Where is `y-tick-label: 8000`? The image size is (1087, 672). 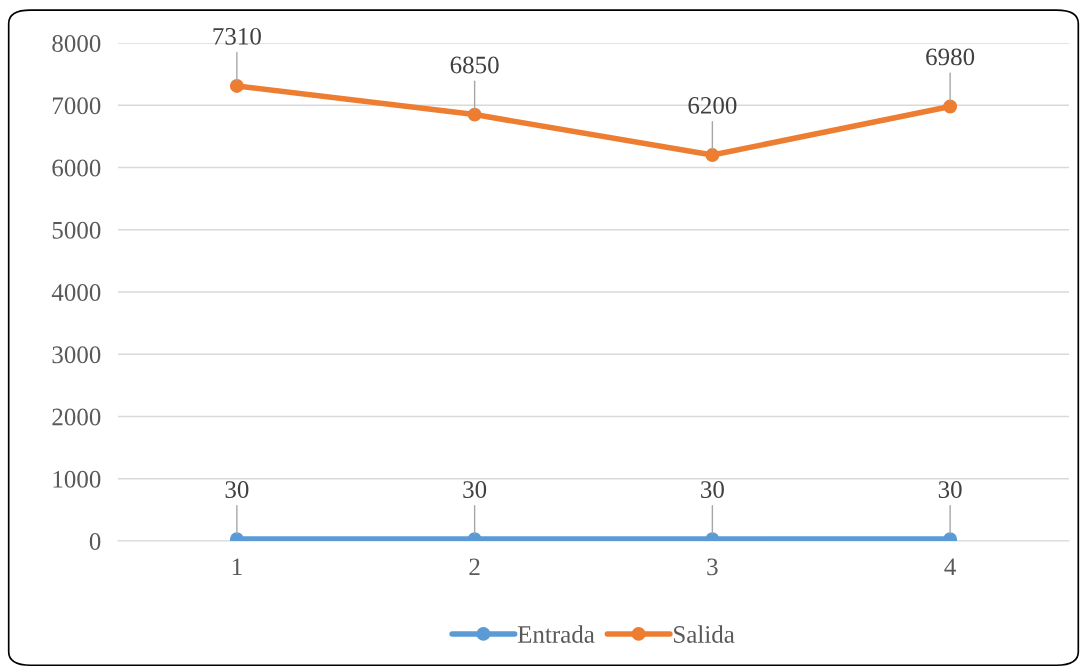
y-tick-label: 8000 is located at coordinates (76, 43).